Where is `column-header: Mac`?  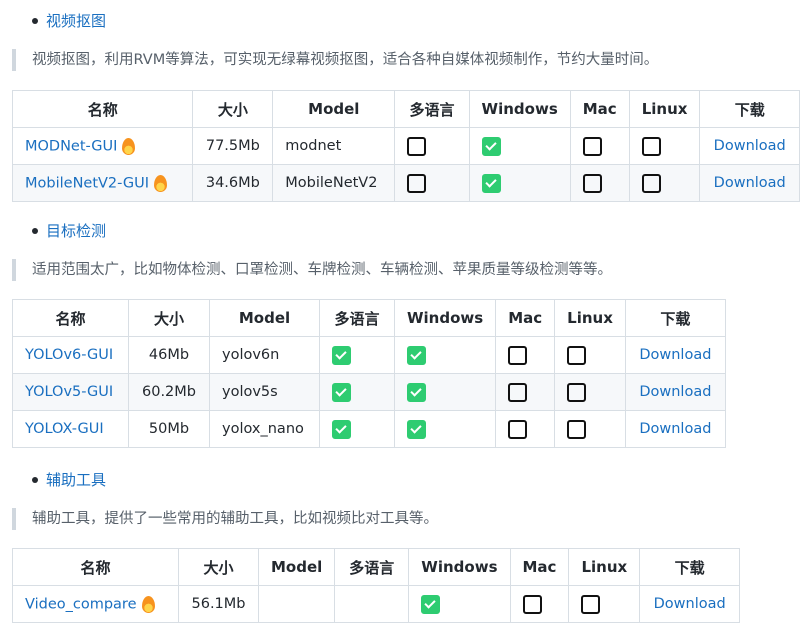
column-header: Mac is located at coordinates (599, 109).